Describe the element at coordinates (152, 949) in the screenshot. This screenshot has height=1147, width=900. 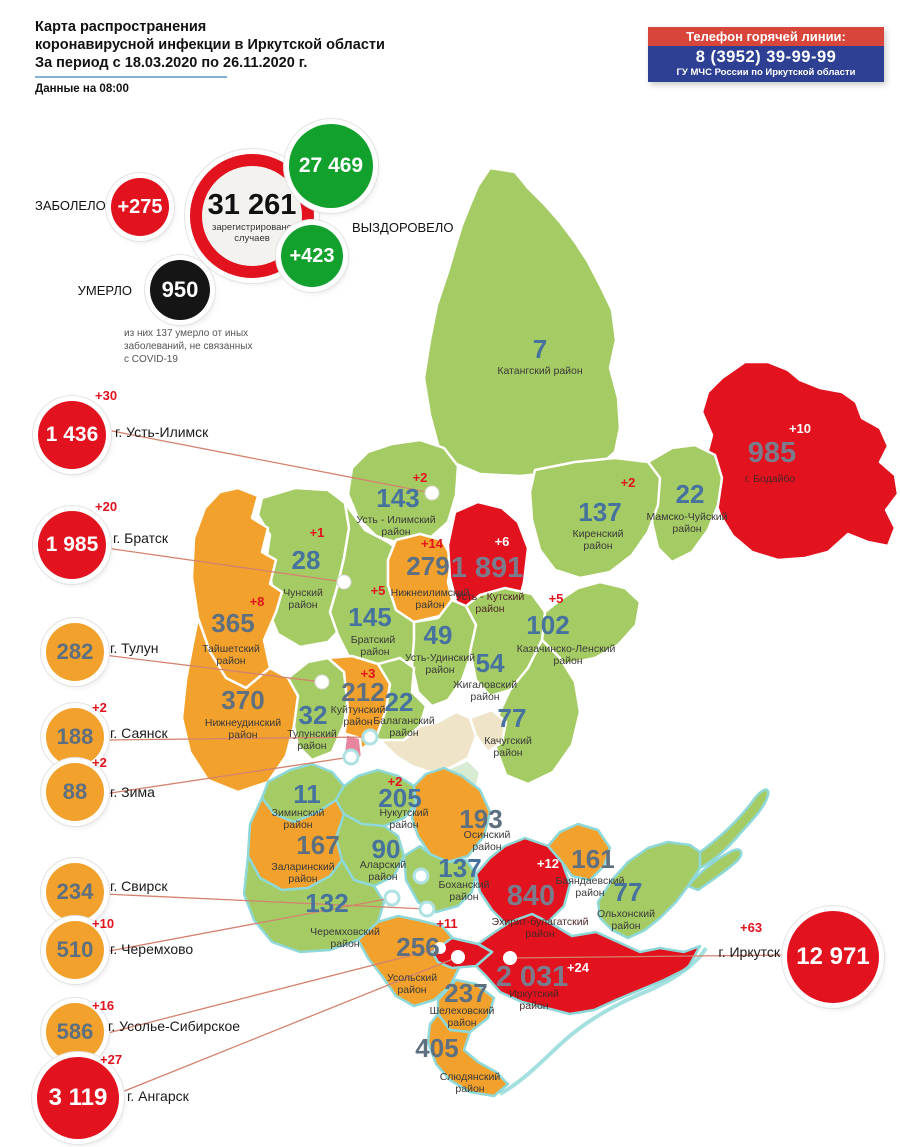
I see `city-cheremkhovo-label: г. Черемхово` at that location.